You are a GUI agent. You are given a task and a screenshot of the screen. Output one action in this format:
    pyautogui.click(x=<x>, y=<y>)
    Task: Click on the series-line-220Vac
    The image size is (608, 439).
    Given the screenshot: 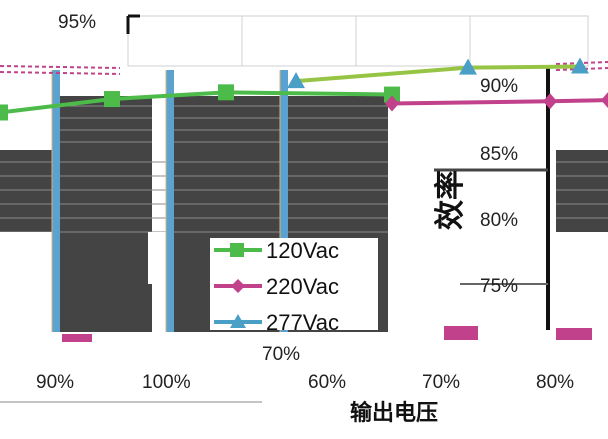 What is the action you would take?
    pyautogui.click(x=499, y=102)
    